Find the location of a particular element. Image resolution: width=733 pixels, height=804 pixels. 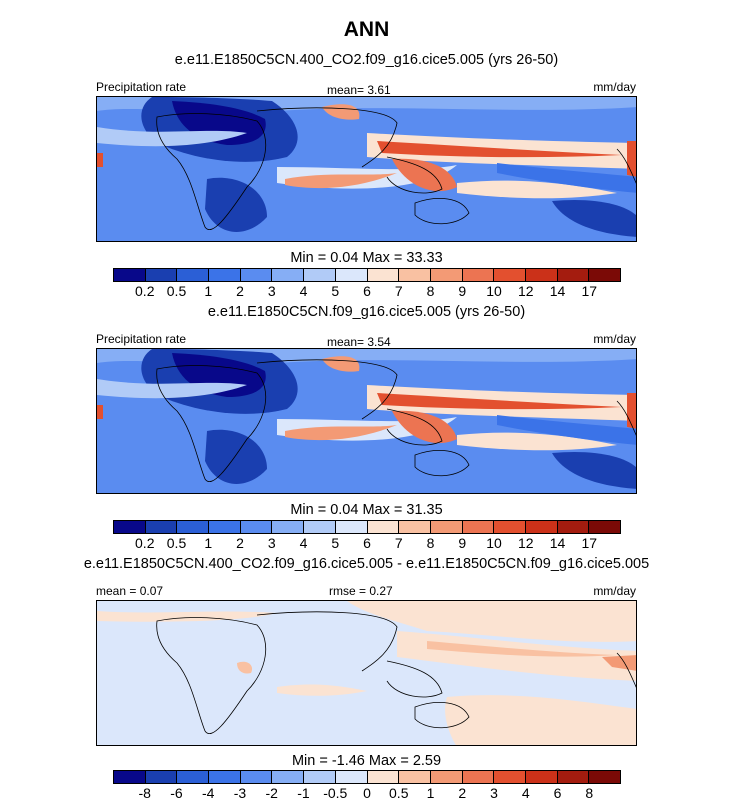

panel-3-map is located at coordinates (366, 673).